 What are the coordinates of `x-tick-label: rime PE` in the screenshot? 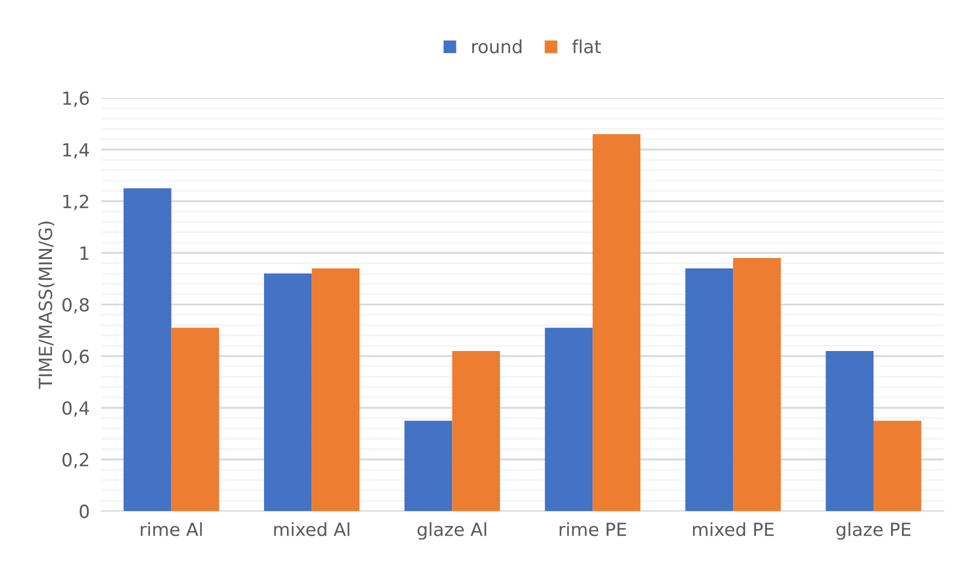 It's located at (593, 529).